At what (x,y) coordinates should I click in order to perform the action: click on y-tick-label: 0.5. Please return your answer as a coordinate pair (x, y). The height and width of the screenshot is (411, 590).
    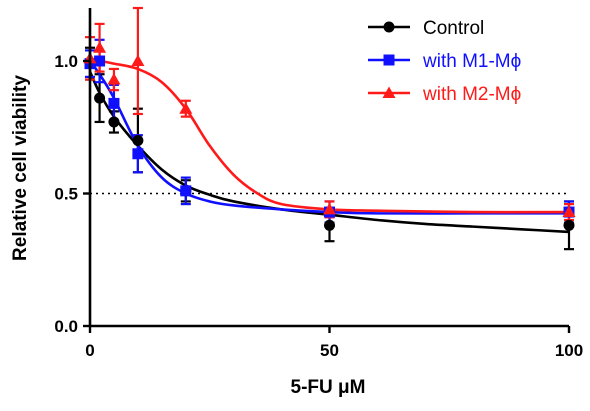
    Looking at the image, I should click on (66, 194).